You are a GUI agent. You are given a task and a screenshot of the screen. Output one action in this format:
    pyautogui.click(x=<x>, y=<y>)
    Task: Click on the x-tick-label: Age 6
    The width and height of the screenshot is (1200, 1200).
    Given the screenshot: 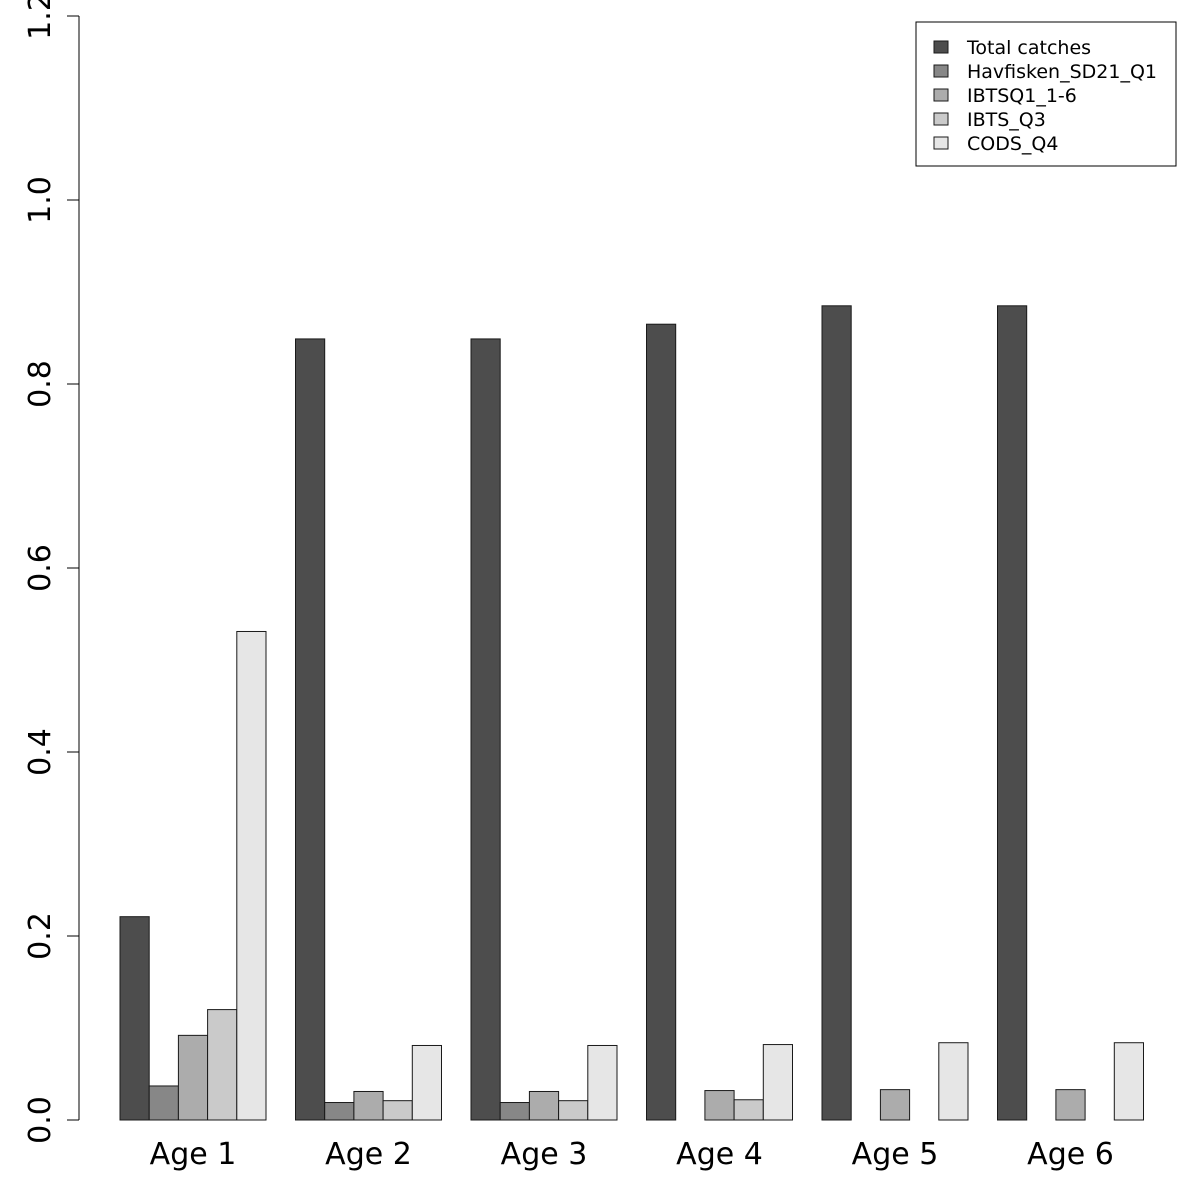 What is the action you would take?
    pyautogui.click(x=1070, y=1154)
    